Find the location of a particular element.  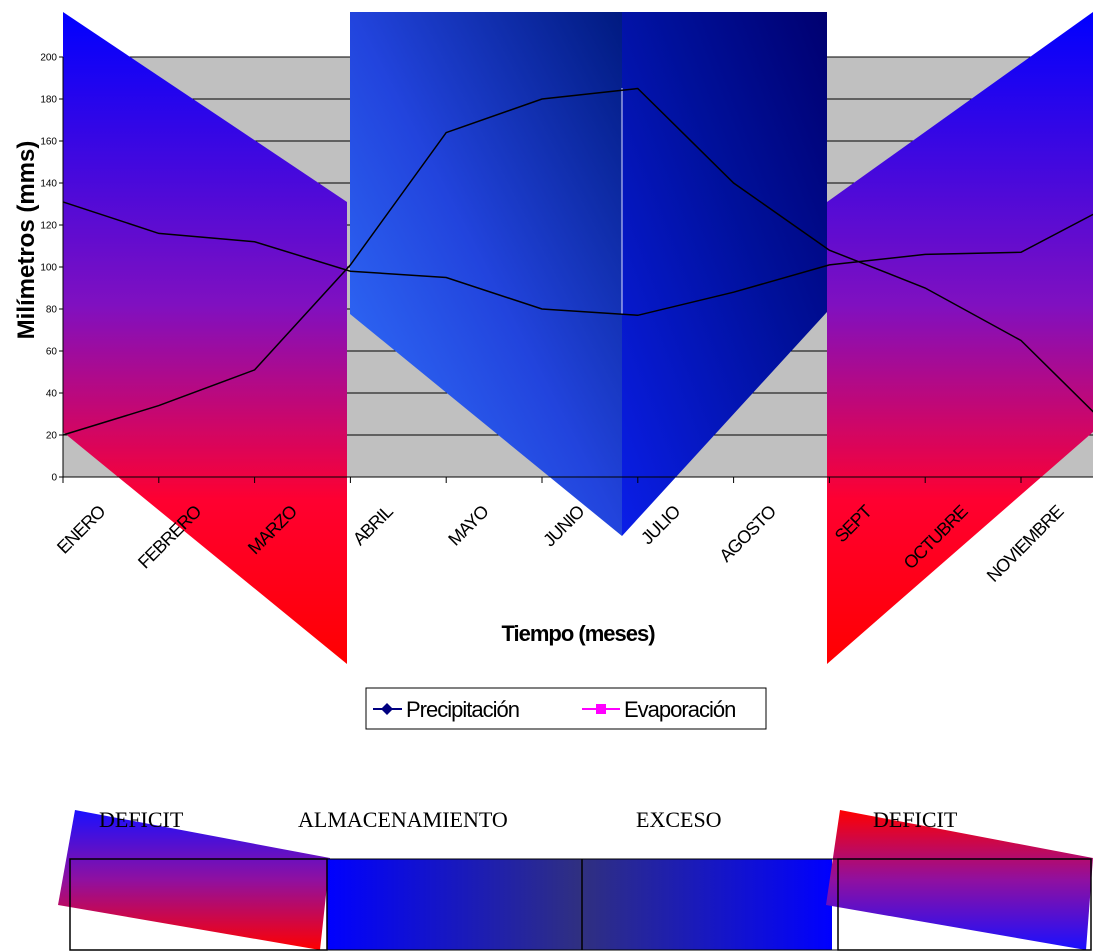

y-tick-label: 100 is located at coordinates (48, 268).